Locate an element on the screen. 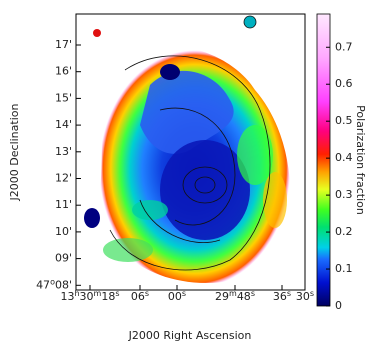  x-tick-label-part: 00 is located at coordinates (175, 296).